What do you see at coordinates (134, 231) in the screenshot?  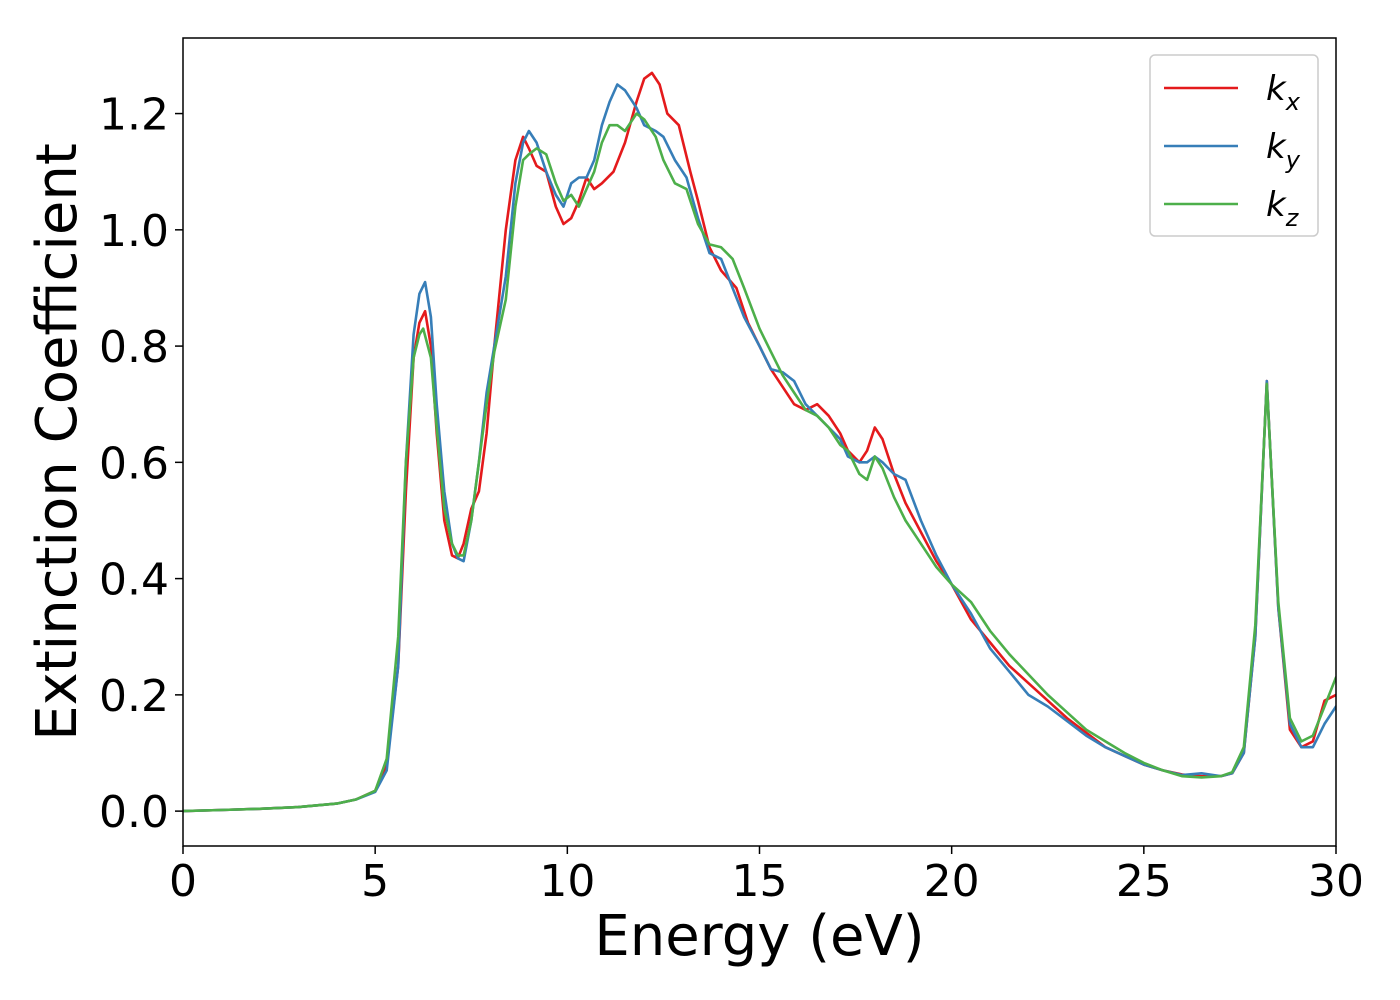 I see `y-tick-label: 1.0` at bounding box center [134, 231].